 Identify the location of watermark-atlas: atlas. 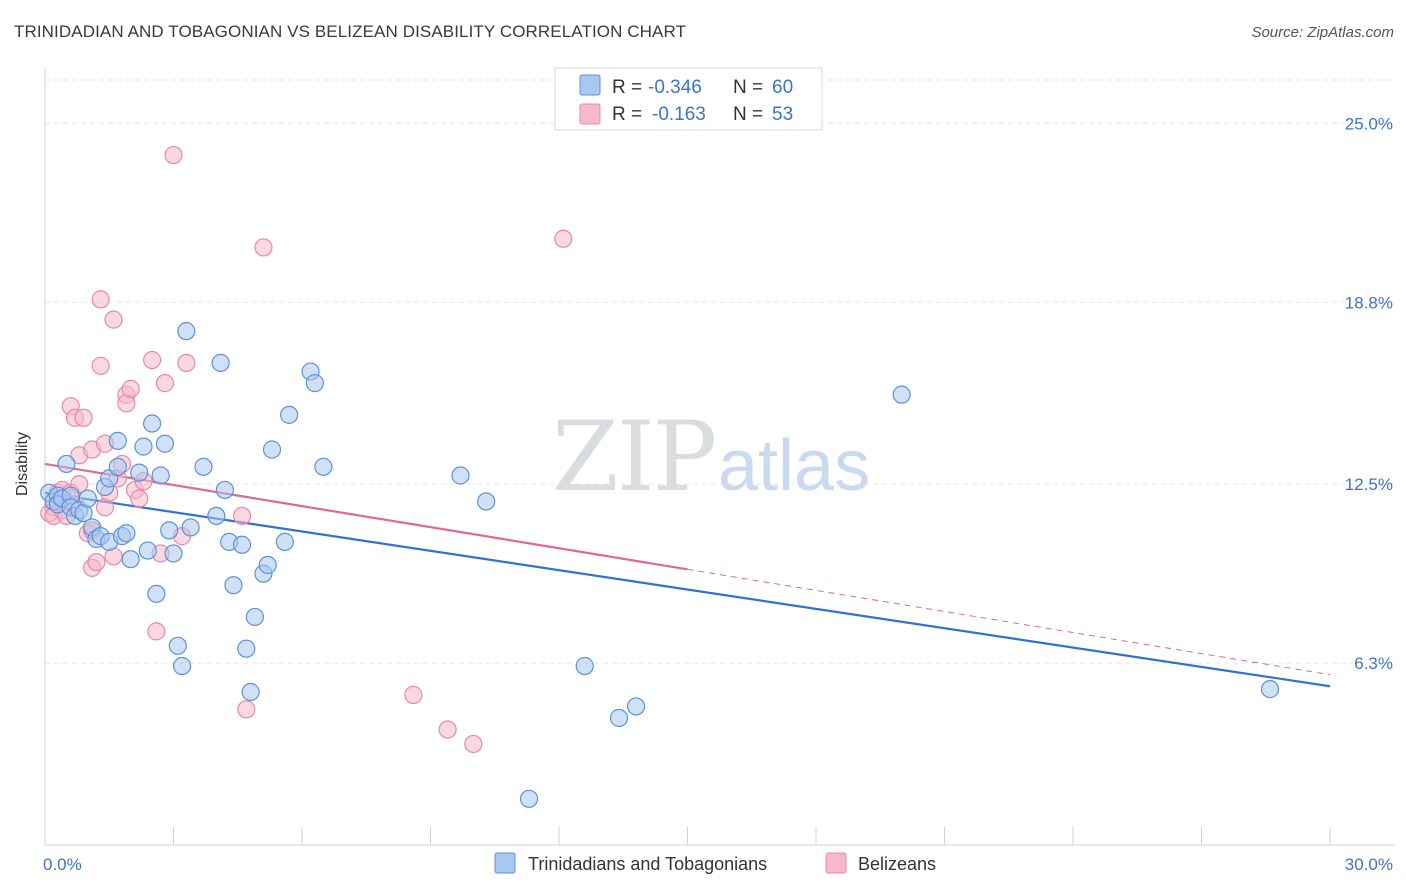
(794, 466).